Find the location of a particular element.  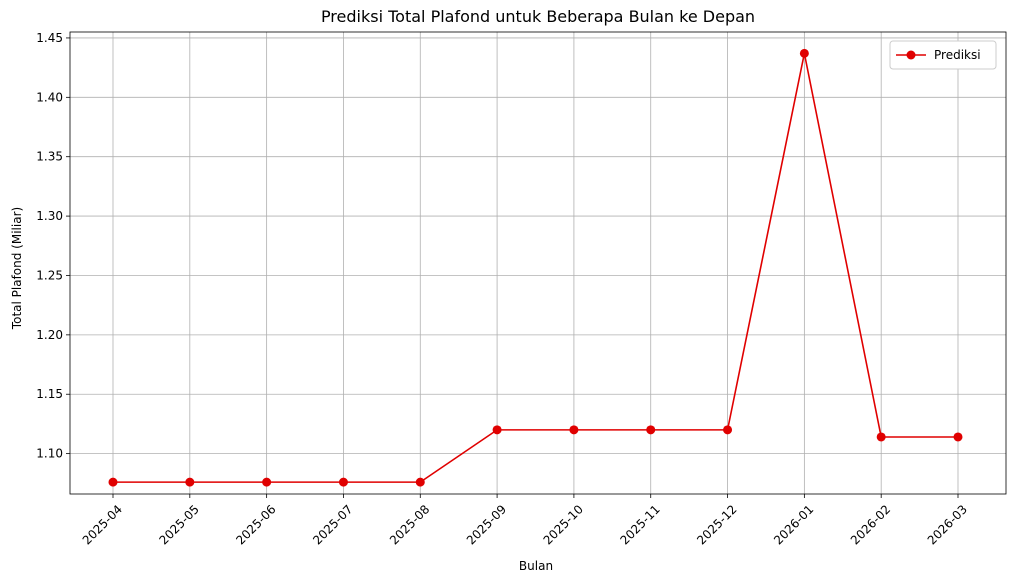

x-tick-label: 2025-07 is located at coordinates (332, 524).